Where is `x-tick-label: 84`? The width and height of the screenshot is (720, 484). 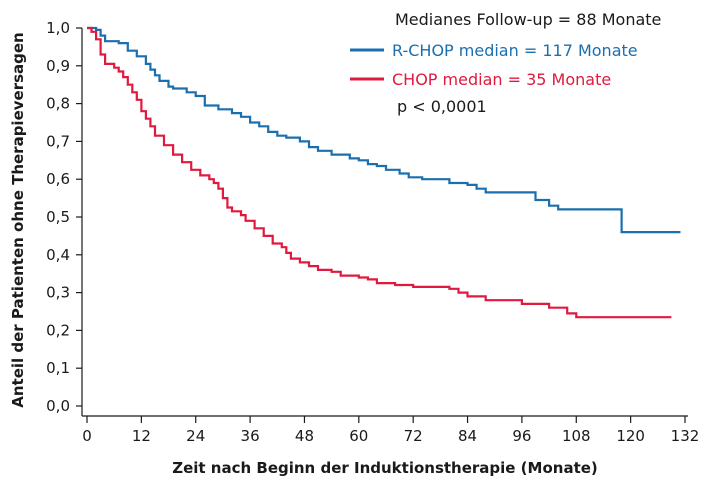
x-tick-label: 84 is located at coordinates (467, 436).